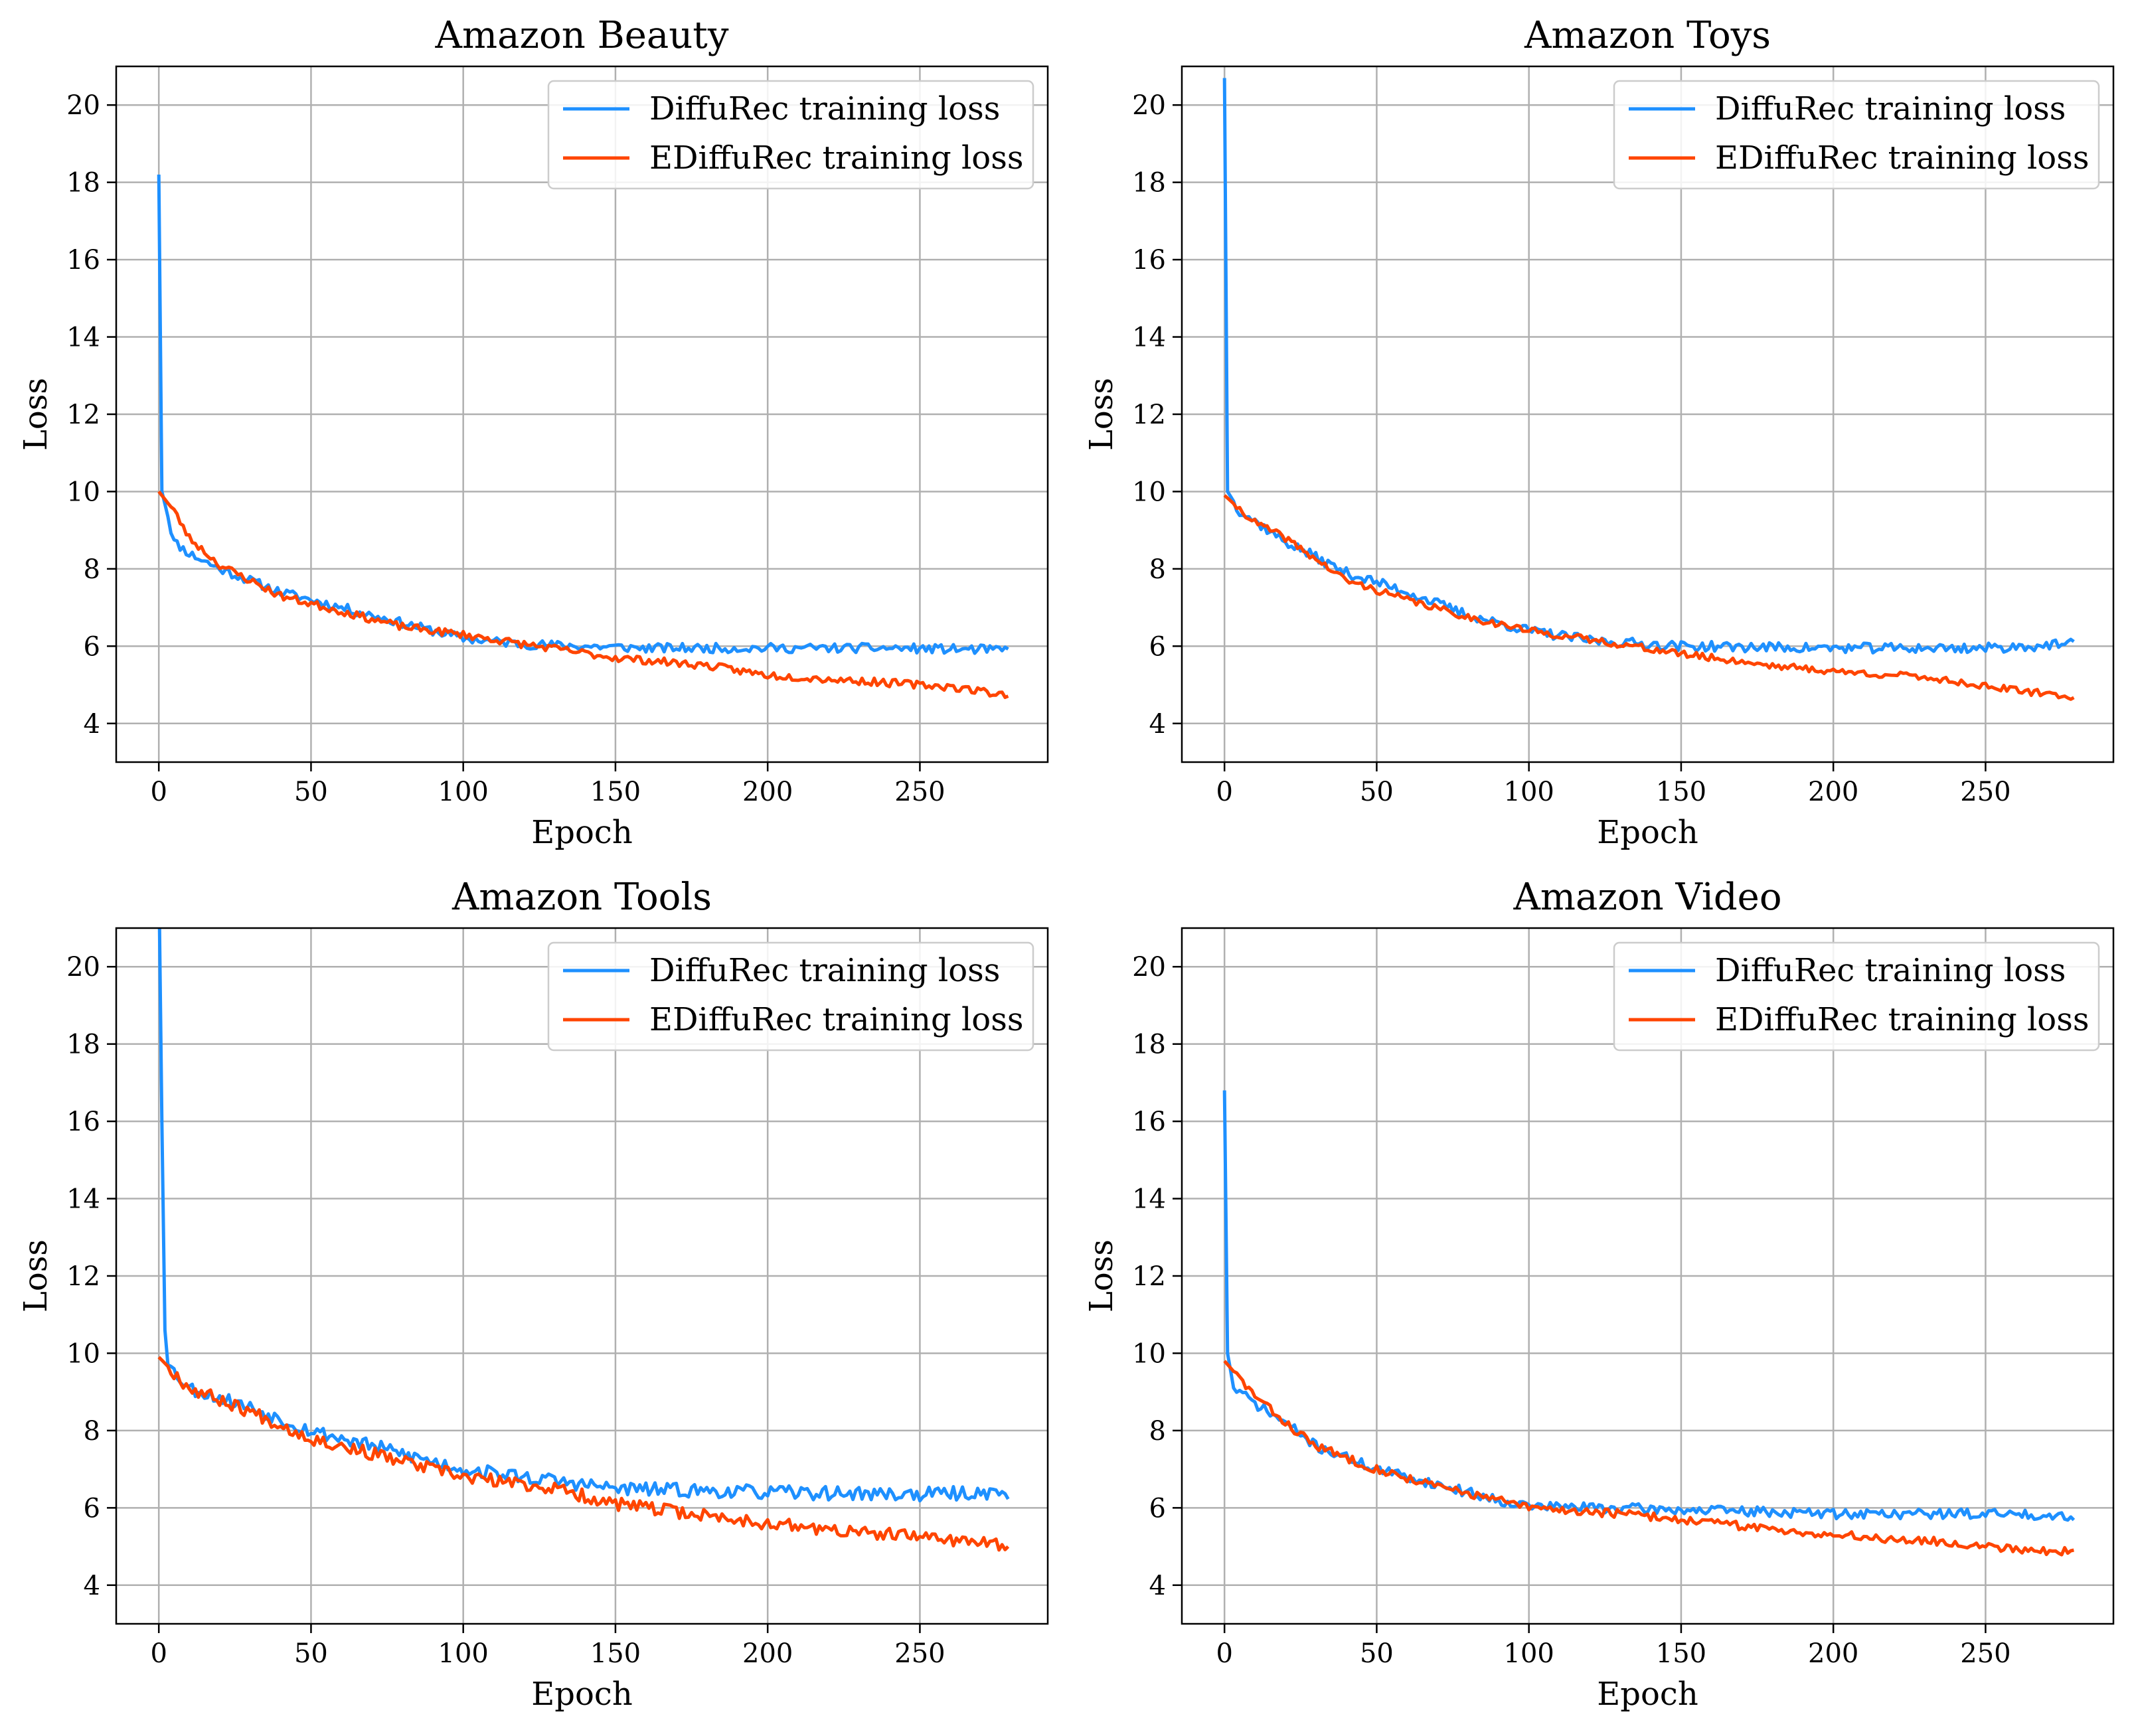 This screenshot has height=1736, width=2132. What do you see at coordinates (1647, 35) in the screenshot?
I see `chart-title: Amazon Toys` at bounding box center [1647, 35].